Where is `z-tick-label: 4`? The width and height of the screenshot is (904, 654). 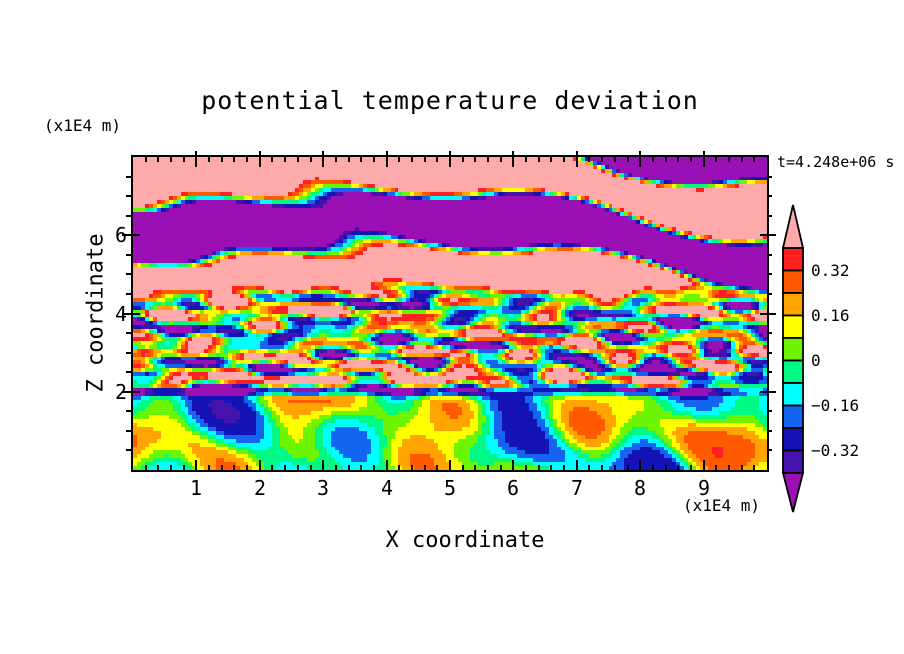
z-tick-label: 4 is located at coordinates (120, 314).